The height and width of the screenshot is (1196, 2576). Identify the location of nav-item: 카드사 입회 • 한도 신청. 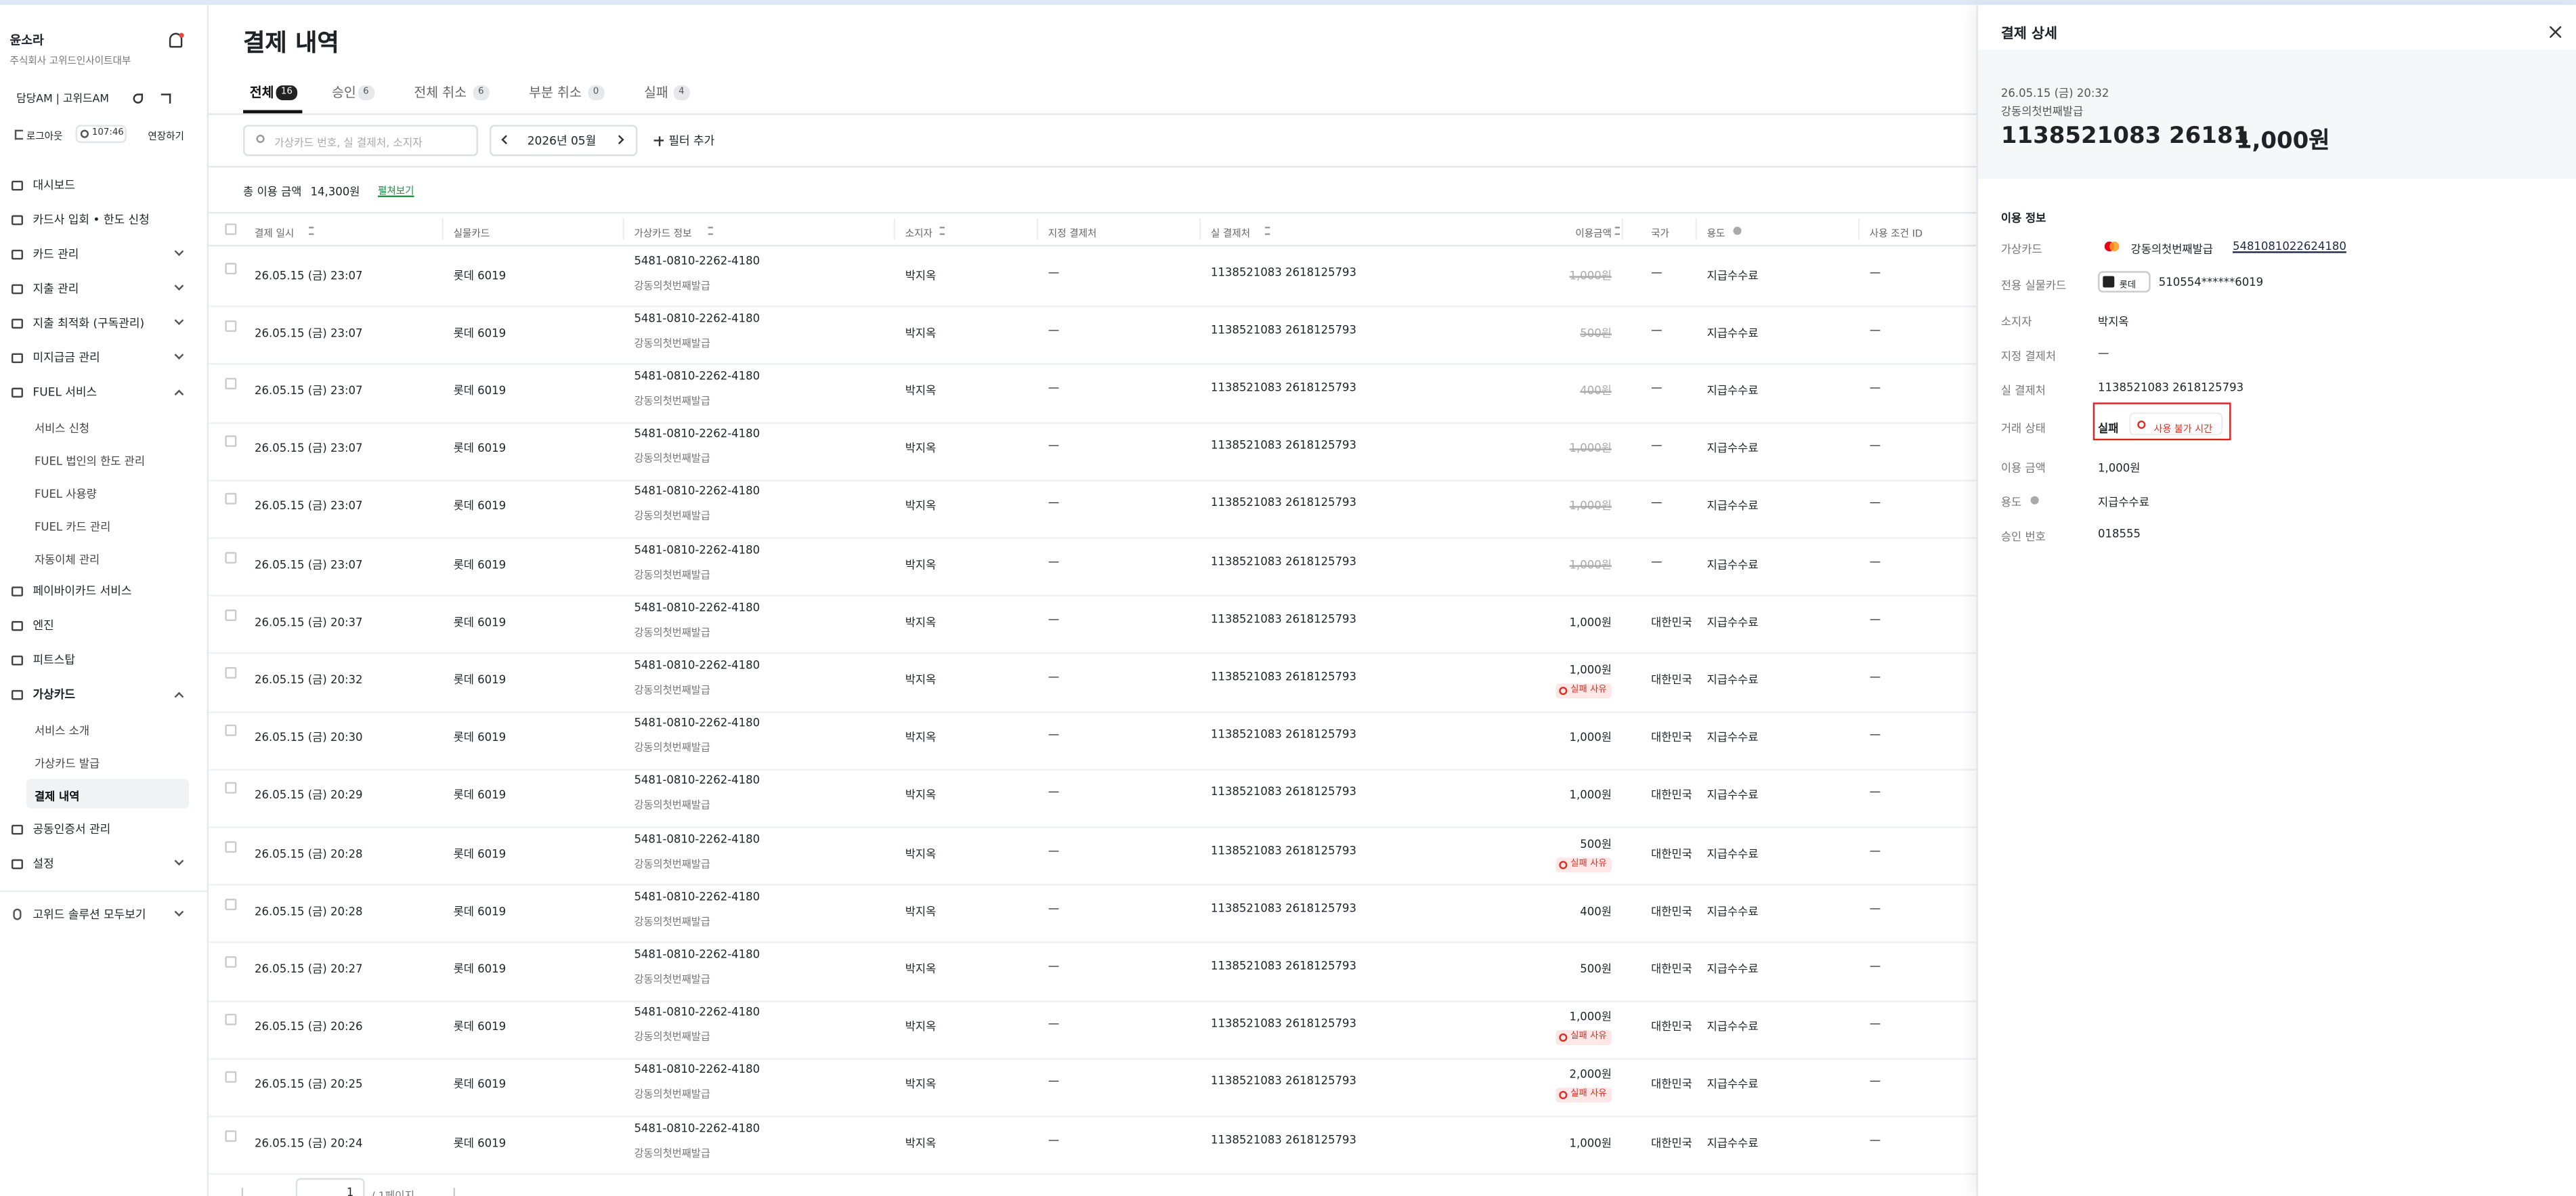
(91, 220).